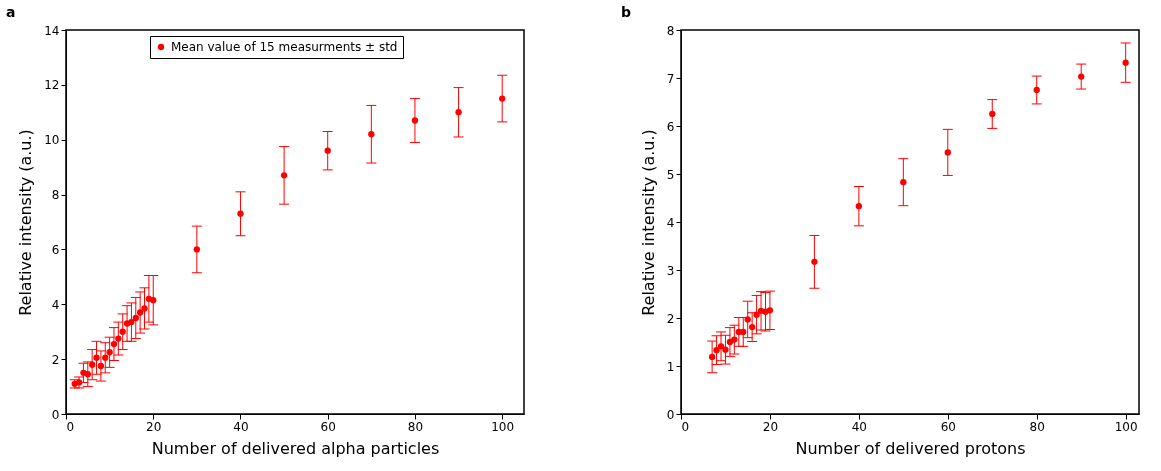 The width and height of the screenshot is (1161, 471). What do you see at coordinates (52, 30) in the screenshot?
I see `y-tick-label: 14` at bounding box center [52, 30].